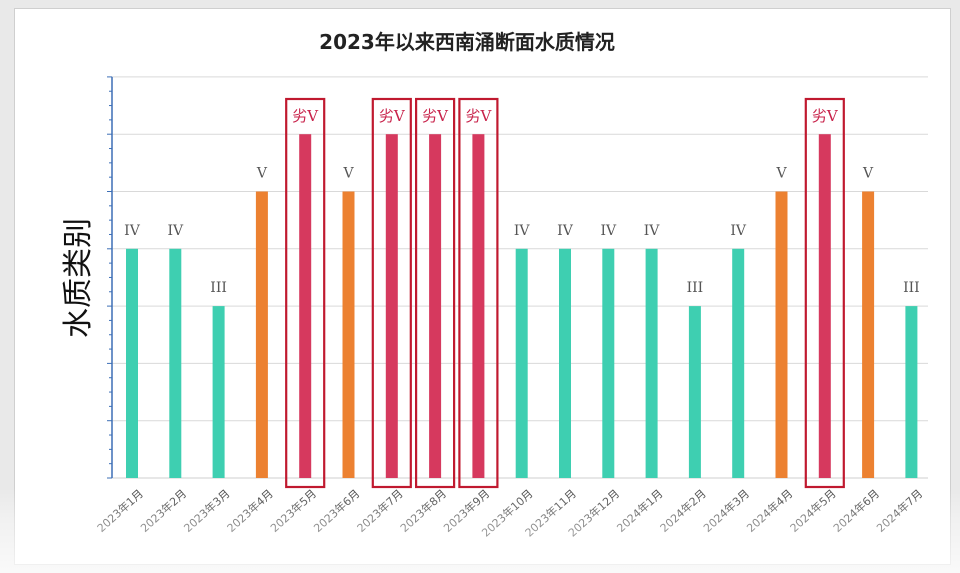 The image size is (960, 573). What do you see at coordinates (120, 510) in the screenshot?
I see `x-tick-label: 2023年1月` at bounding box center [120, 510].